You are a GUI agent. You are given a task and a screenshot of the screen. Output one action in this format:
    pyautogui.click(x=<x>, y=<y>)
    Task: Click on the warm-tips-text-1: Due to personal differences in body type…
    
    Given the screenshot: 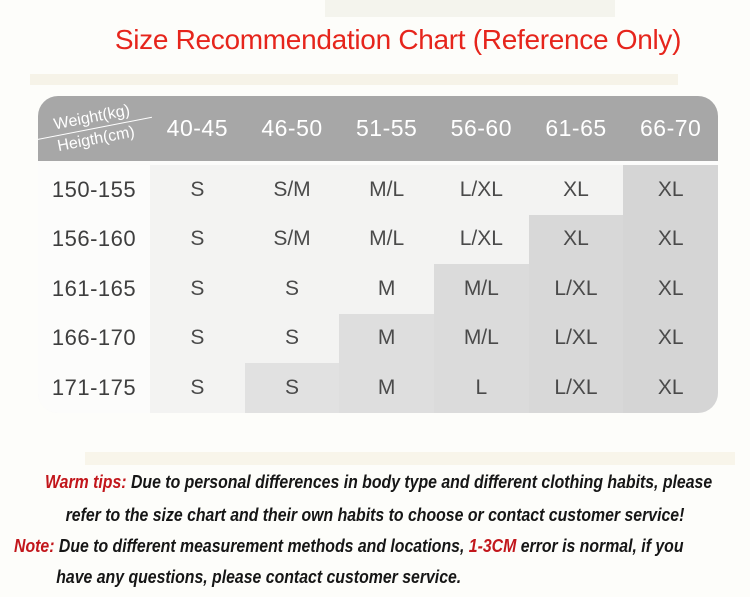 What is the action you would take?
    pyautogui.click(x=419, y=482)
    